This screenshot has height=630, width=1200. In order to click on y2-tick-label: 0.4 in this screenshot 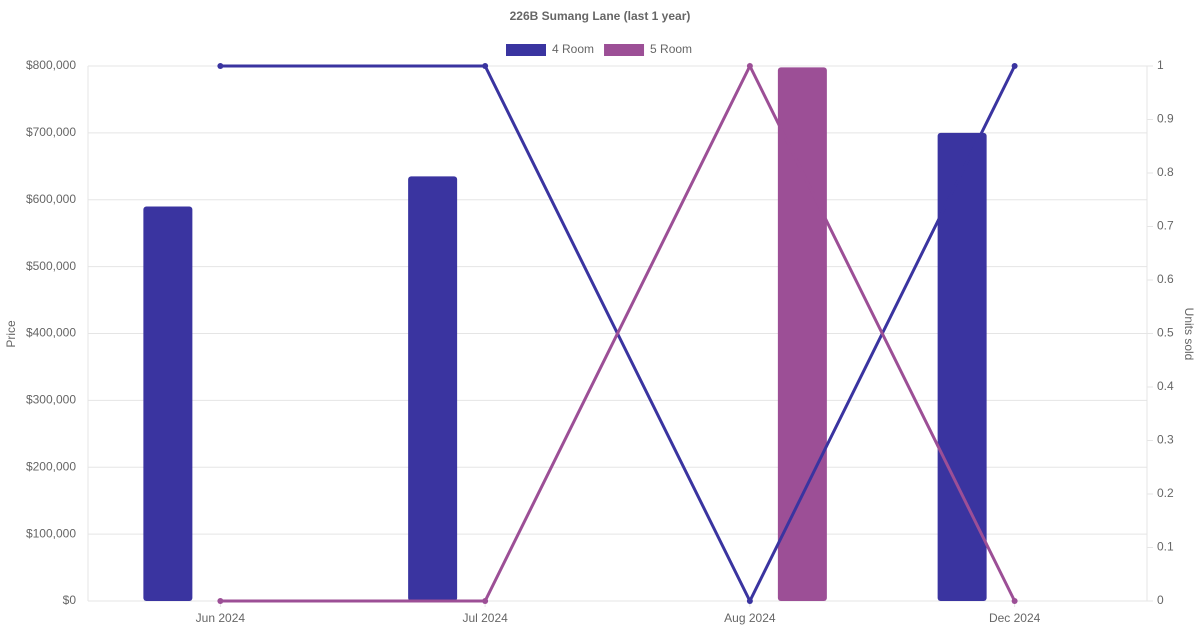, I will do `click(1165, 386)`.